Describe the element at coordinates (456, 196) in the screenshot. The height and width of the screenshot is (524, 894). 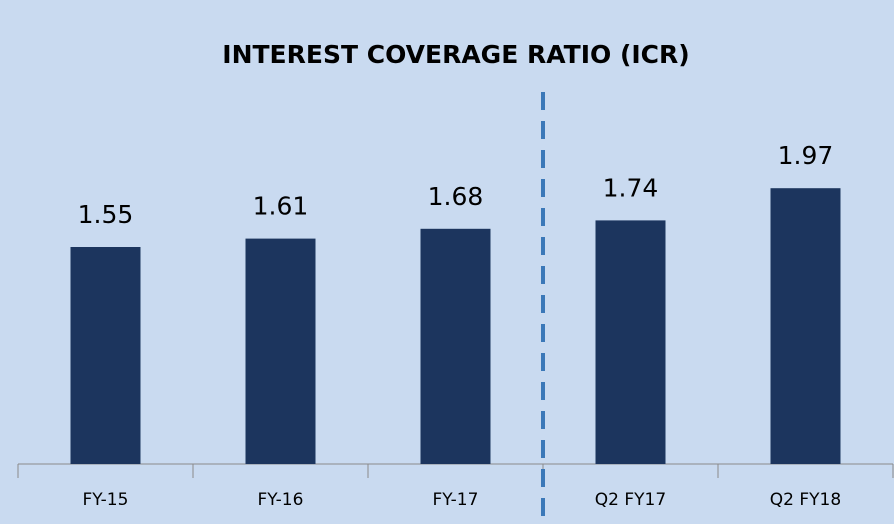
I see `value-label: 1.68` at that location.